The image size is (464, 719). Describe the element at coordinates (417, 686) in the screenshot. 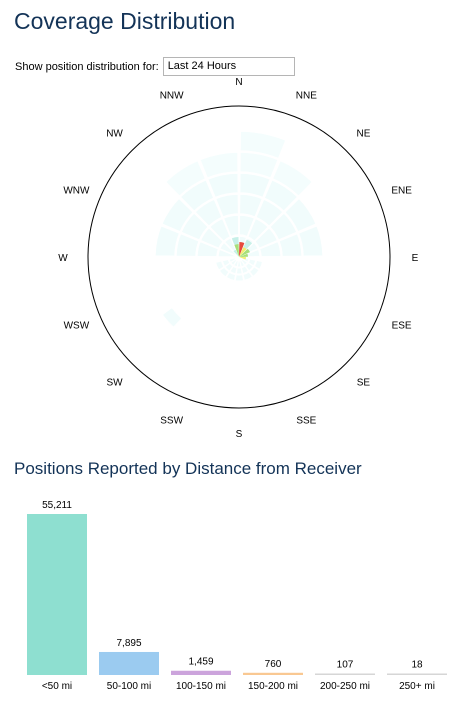

I see `bar-category-label: 250+ mi` at that location.